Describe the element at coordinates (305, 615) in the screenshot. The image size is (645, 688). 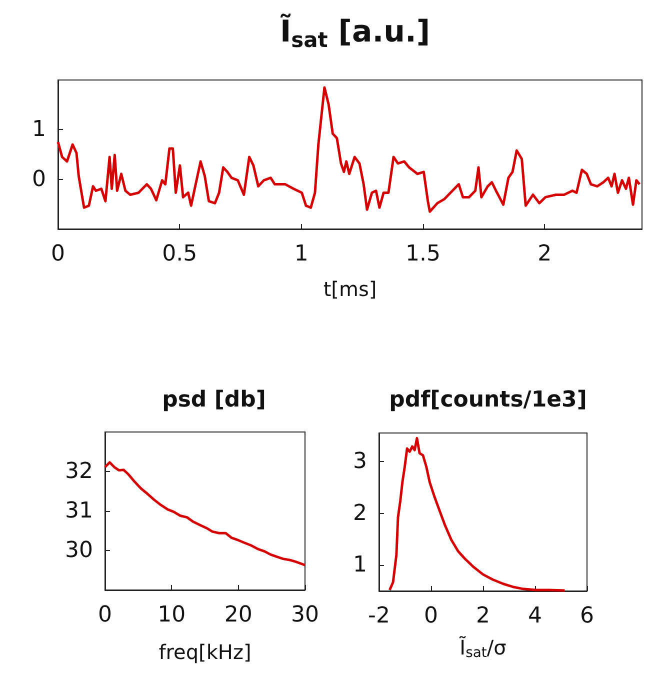
I see `x-tick-label: 30` at that location.